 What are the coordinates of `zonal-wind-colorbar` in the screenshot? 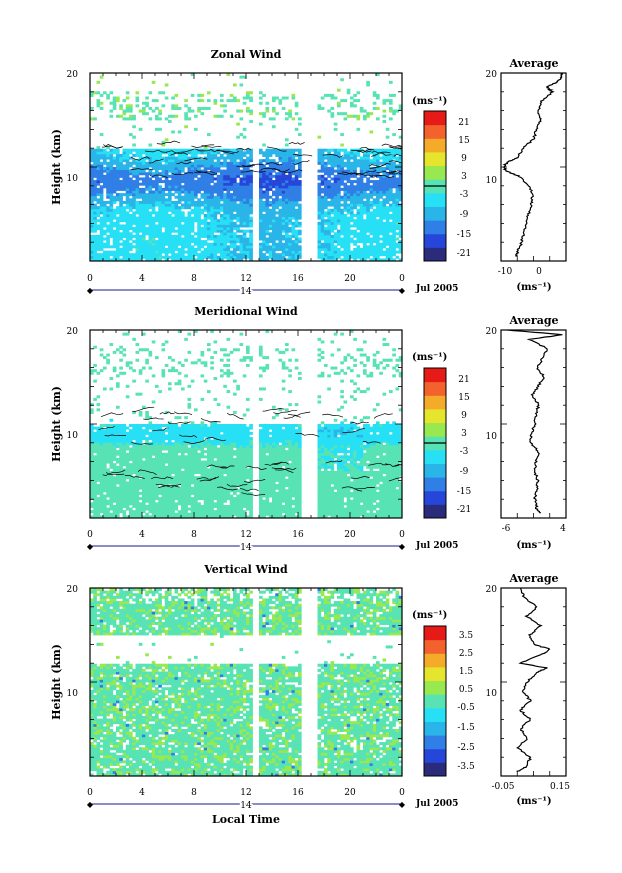 It's located at (435, 186).